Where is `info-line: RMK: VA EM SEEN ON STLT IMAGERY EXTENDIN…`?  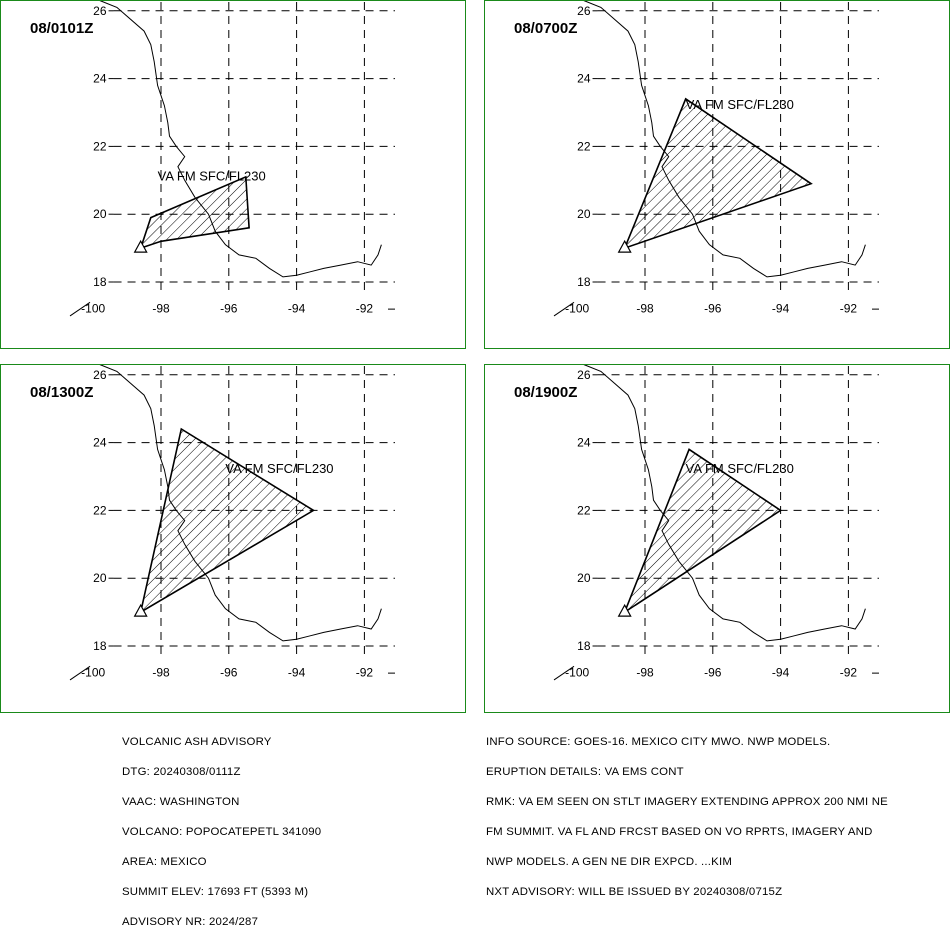 info-line: RMK: VA EM SEEN ON STLT IMAGERY EXTENDIN… is located at coordinates (687, 802).